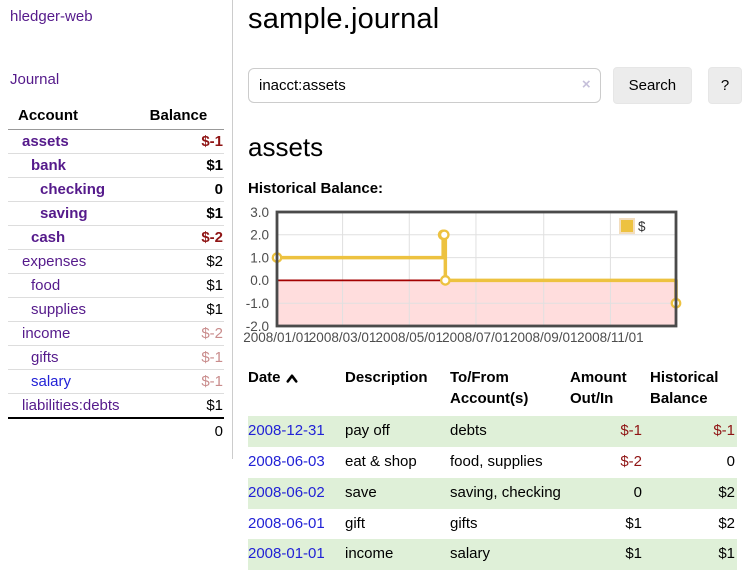  Describe the element at coordinates (468, 431) in the screenshot. I see `transaction-accounts: debts` at that location.